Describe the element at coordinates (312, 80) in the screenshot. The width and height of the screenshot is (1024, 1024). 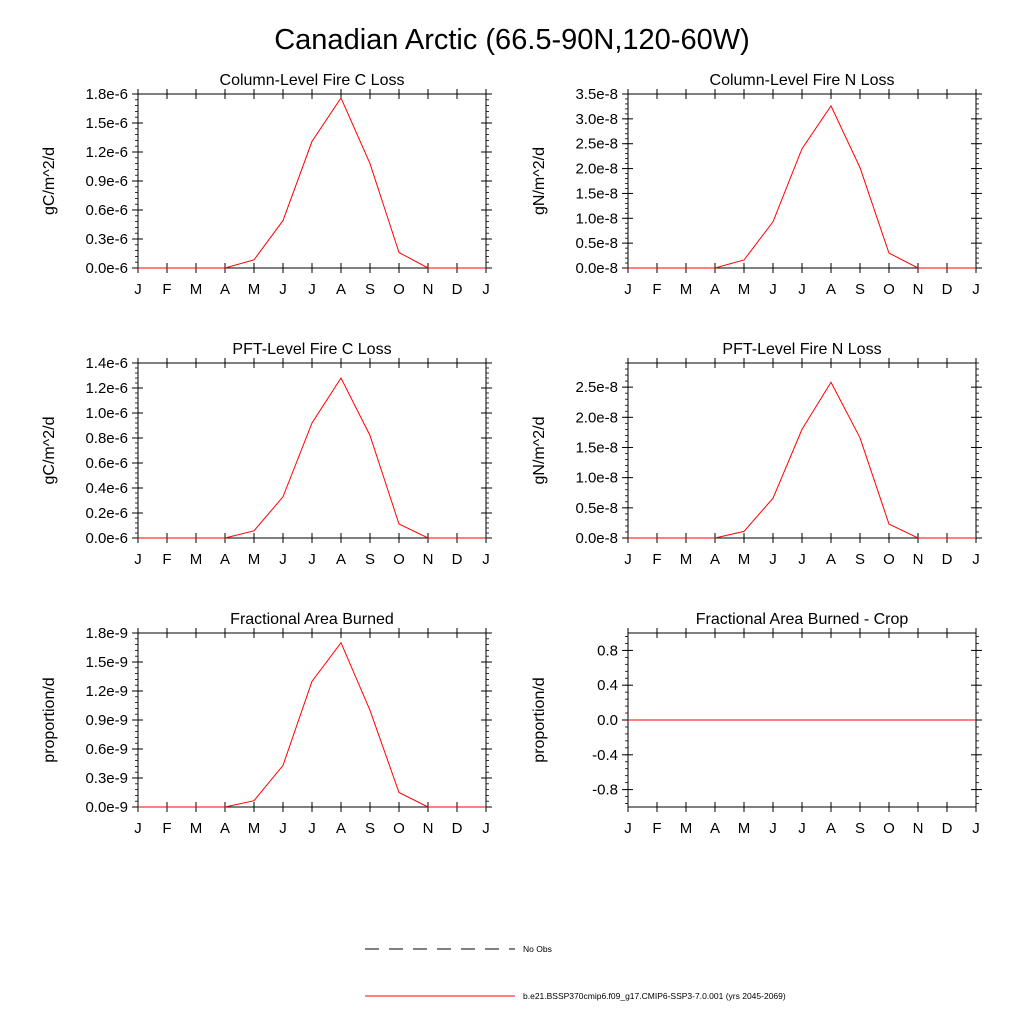
I see `plot-title: Column-Level Fire C Loss` at that location.